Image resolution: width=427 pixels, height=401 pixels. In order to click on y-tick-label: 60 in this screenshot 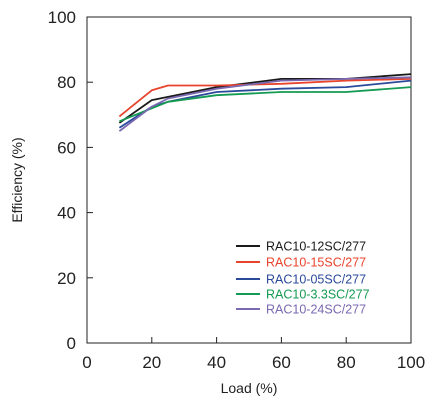, I will do `click(66, 147)`.